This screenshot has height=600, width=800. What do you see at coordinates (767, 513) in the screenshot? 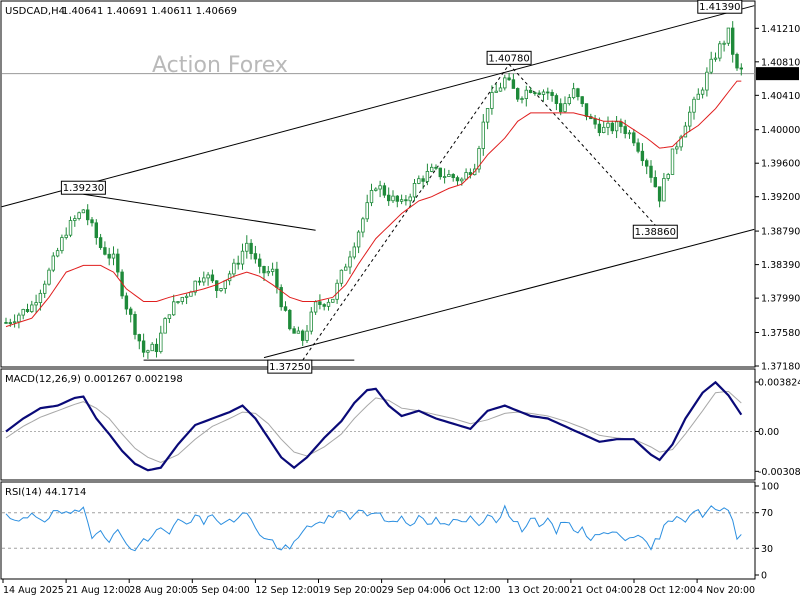
I see `rsi-tick-label: 70` at bounding box center [767, 513].